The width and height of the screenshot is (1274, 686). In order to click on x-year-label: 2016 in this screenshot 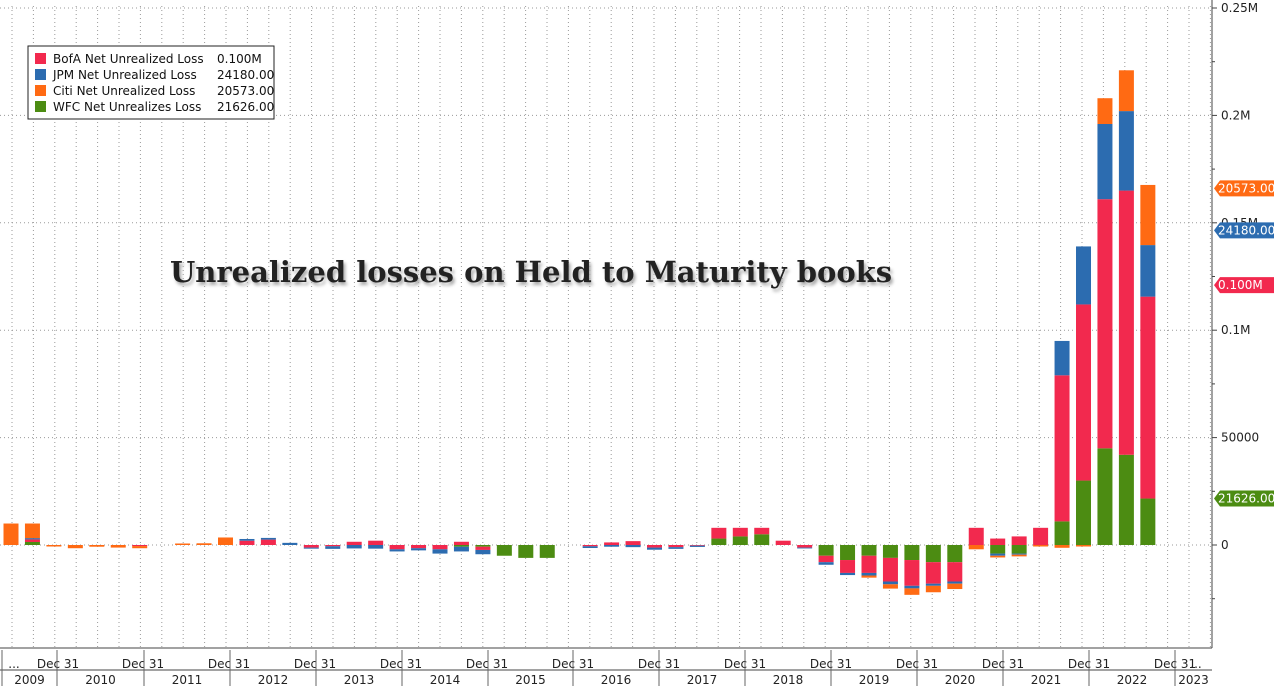, I will do `click(616, 679)`.